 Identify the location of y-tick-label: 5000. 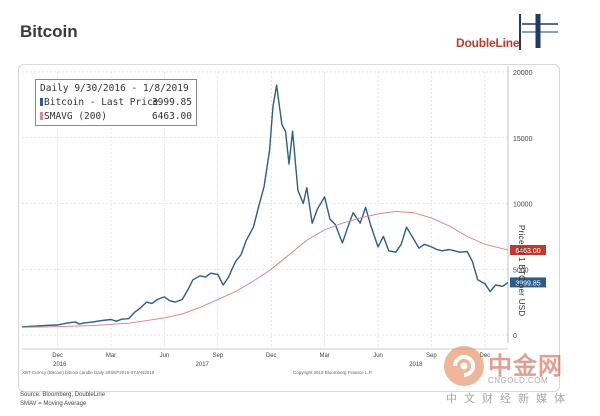
(521, 270).